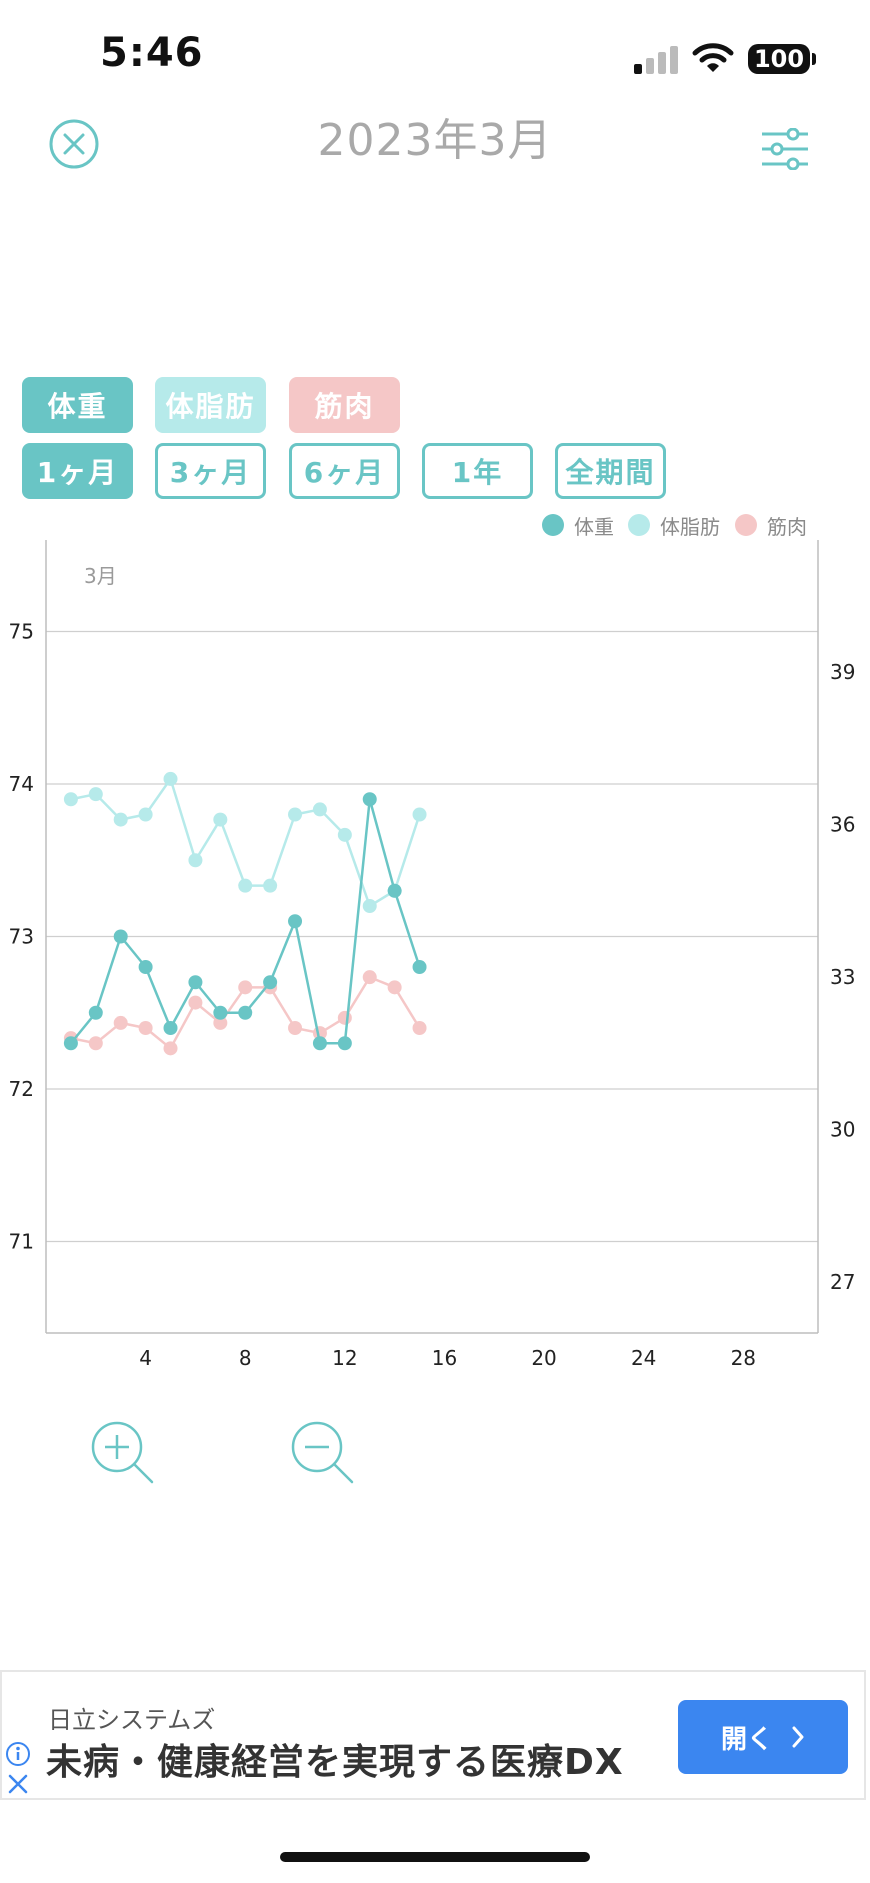 The height and width of the screenshot is (1883, 870). What do you see at coordinates (245, 913) in the screenshot?
I see `chart-series` at bounding box center [245, 913].